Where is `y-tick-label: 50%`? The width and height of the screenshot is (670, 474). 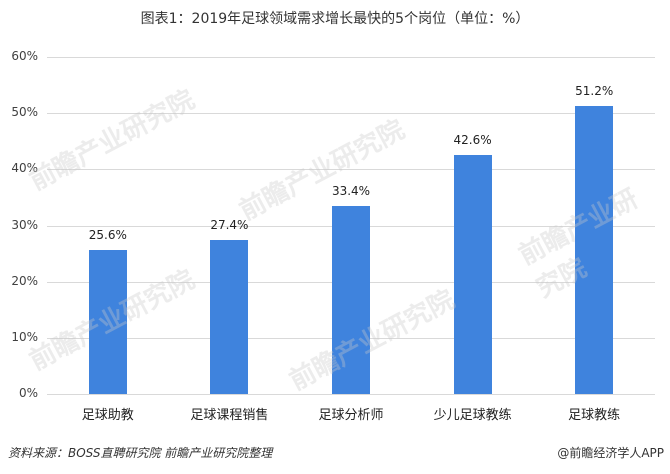 y-tick-label: 50% is located at coordinates (24, 112).